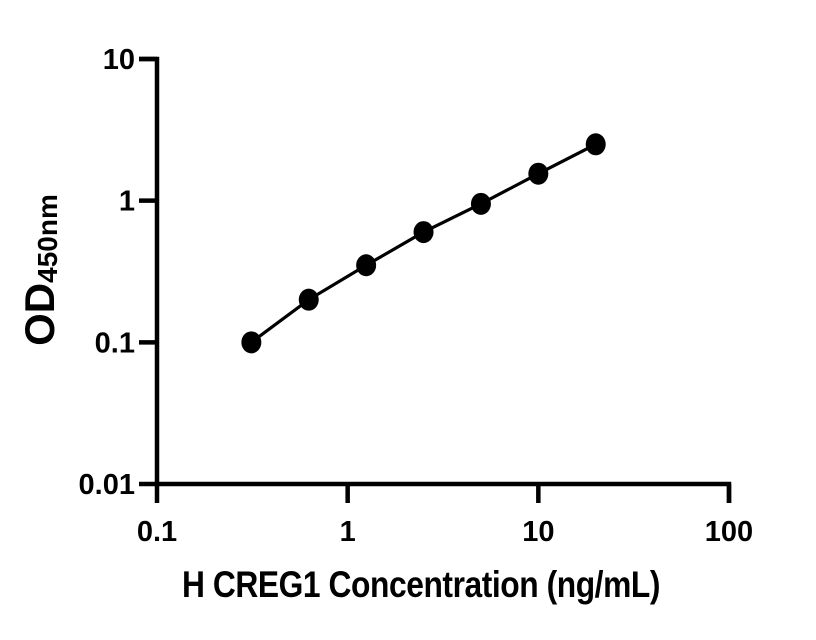 The width and height of the screenshot is (816, 640). I want to click on x-tick-label: 10, so click(538, 532).